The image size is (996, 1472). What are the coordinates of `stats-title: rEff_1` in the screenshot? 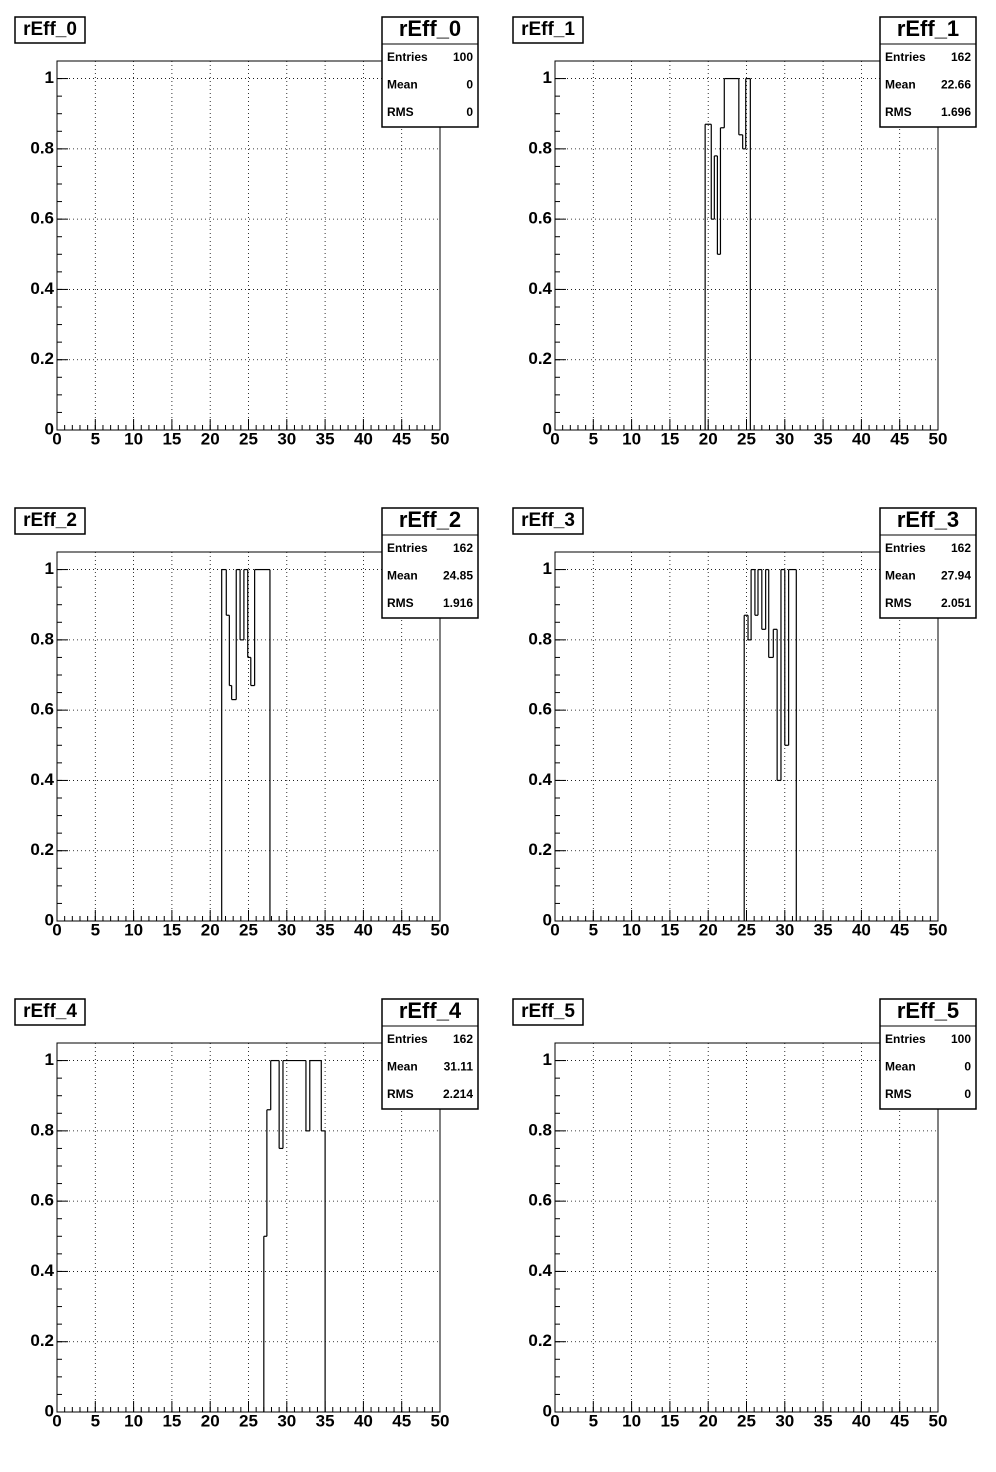 It's located at (928, 28).